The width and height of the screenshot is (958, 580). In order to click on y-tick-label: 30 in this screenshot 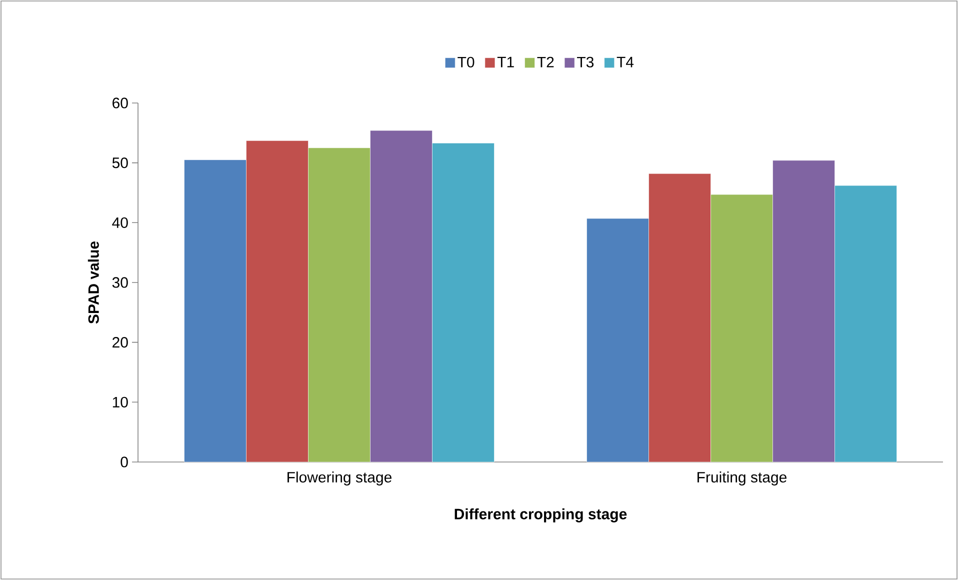, I will do `click(120, 282)`.